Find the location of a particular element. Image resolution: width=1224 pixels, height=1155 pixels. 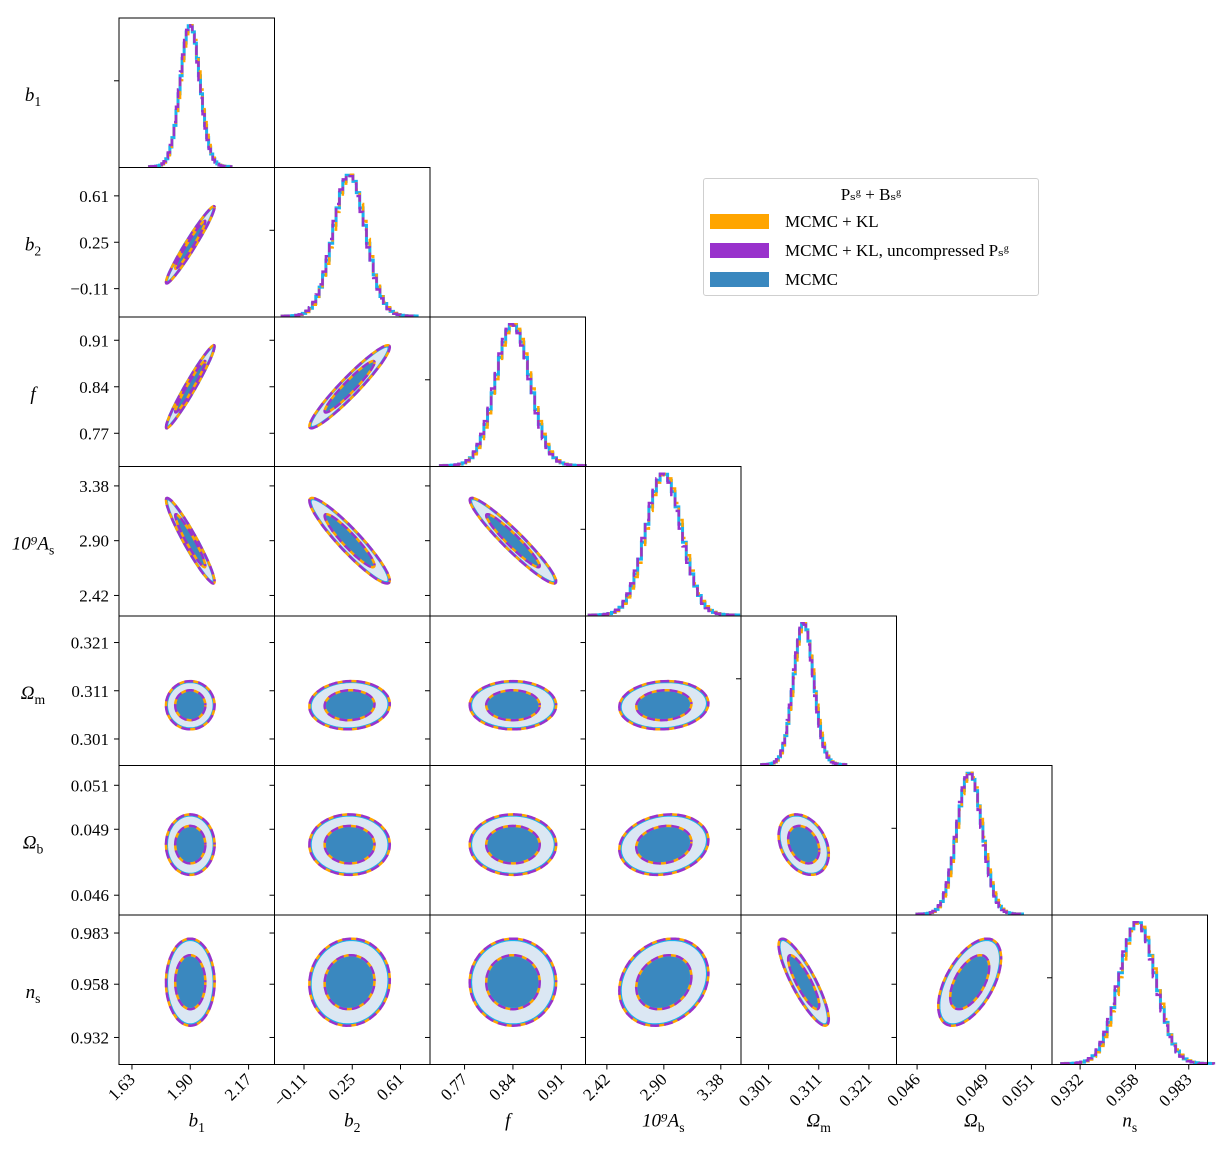

panel-b2-b1 is located at coordinates (196, 242).